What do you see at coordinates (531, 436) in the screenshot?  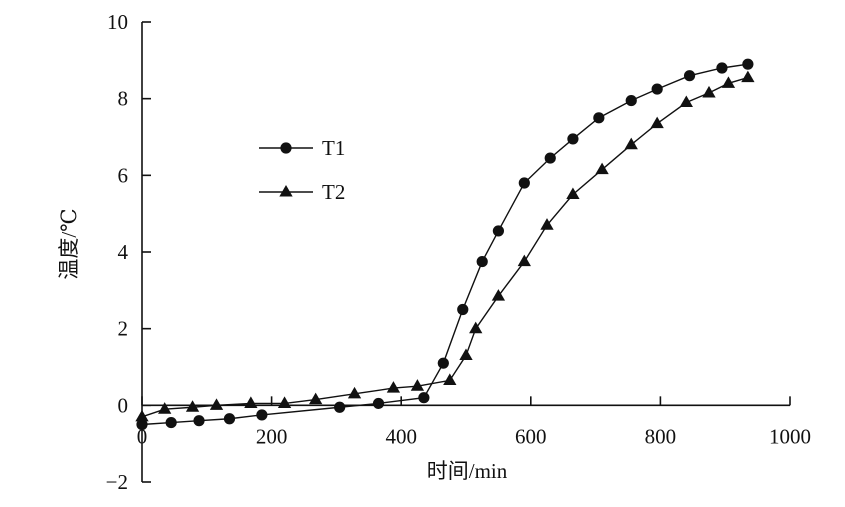 I see `x-tick-label: 600` at bounding box center [531, 436].